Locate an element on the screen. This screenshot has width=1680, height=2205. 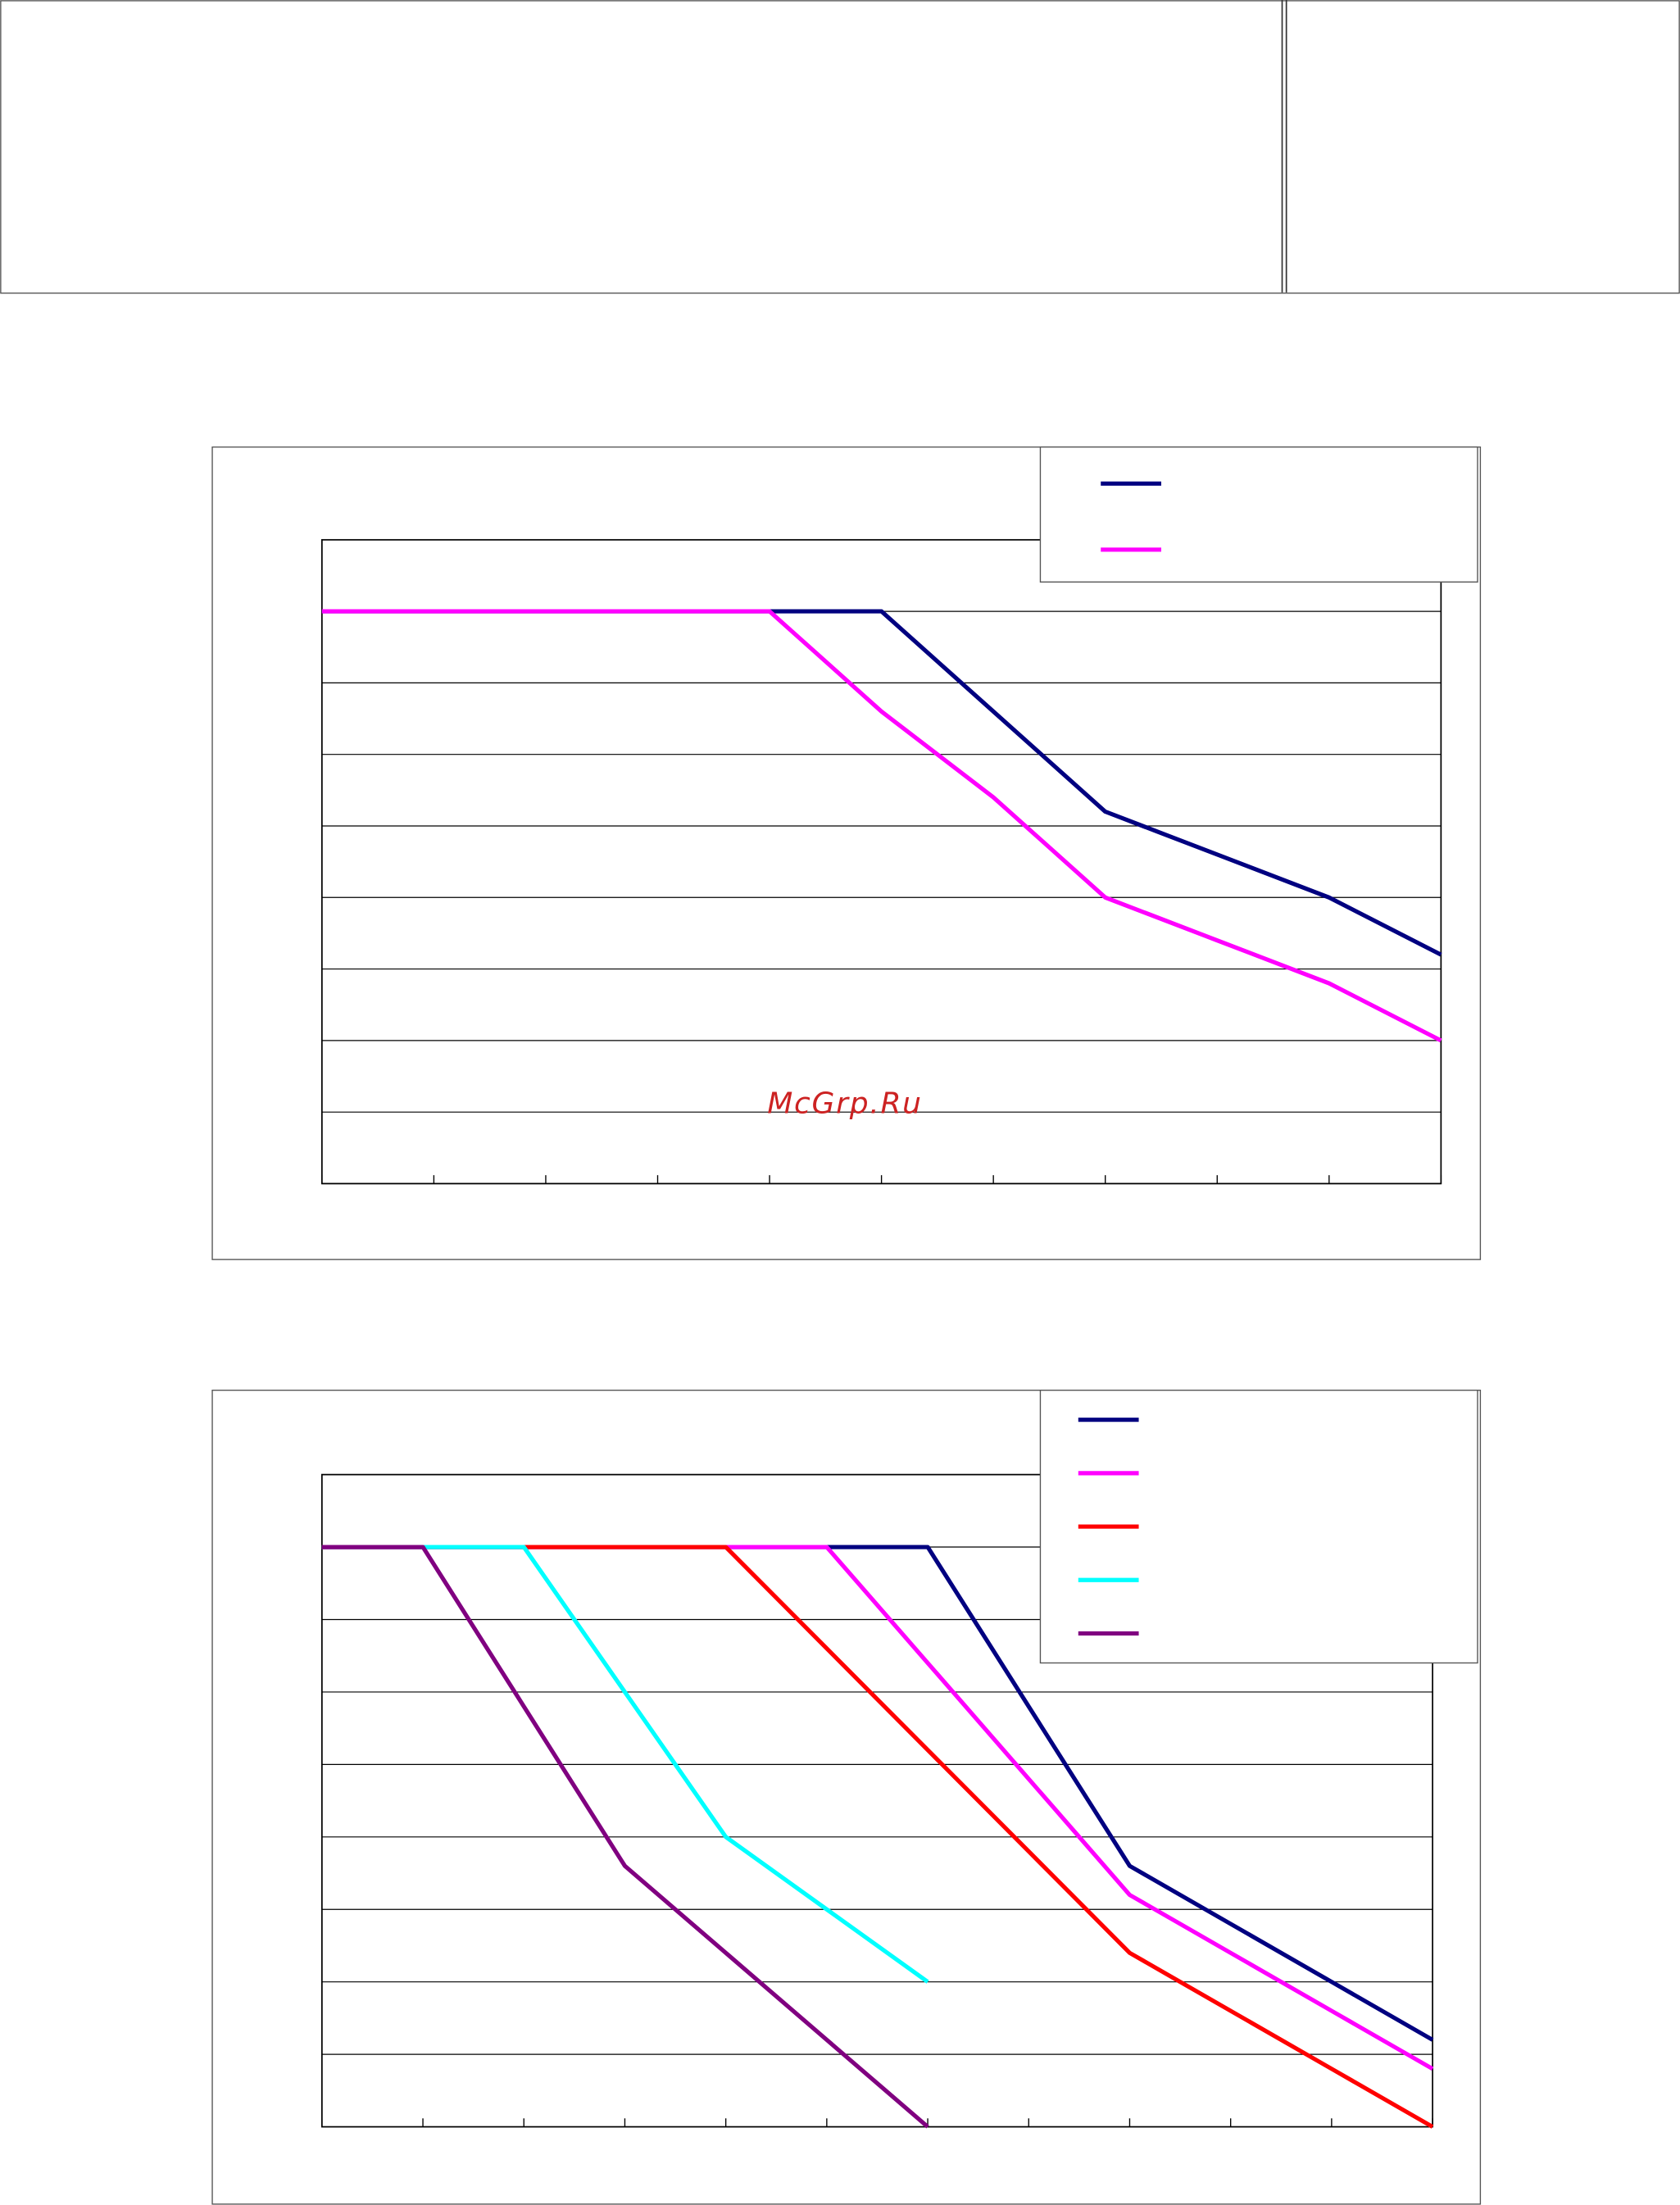
header-box is located at coordinates (840, 147).